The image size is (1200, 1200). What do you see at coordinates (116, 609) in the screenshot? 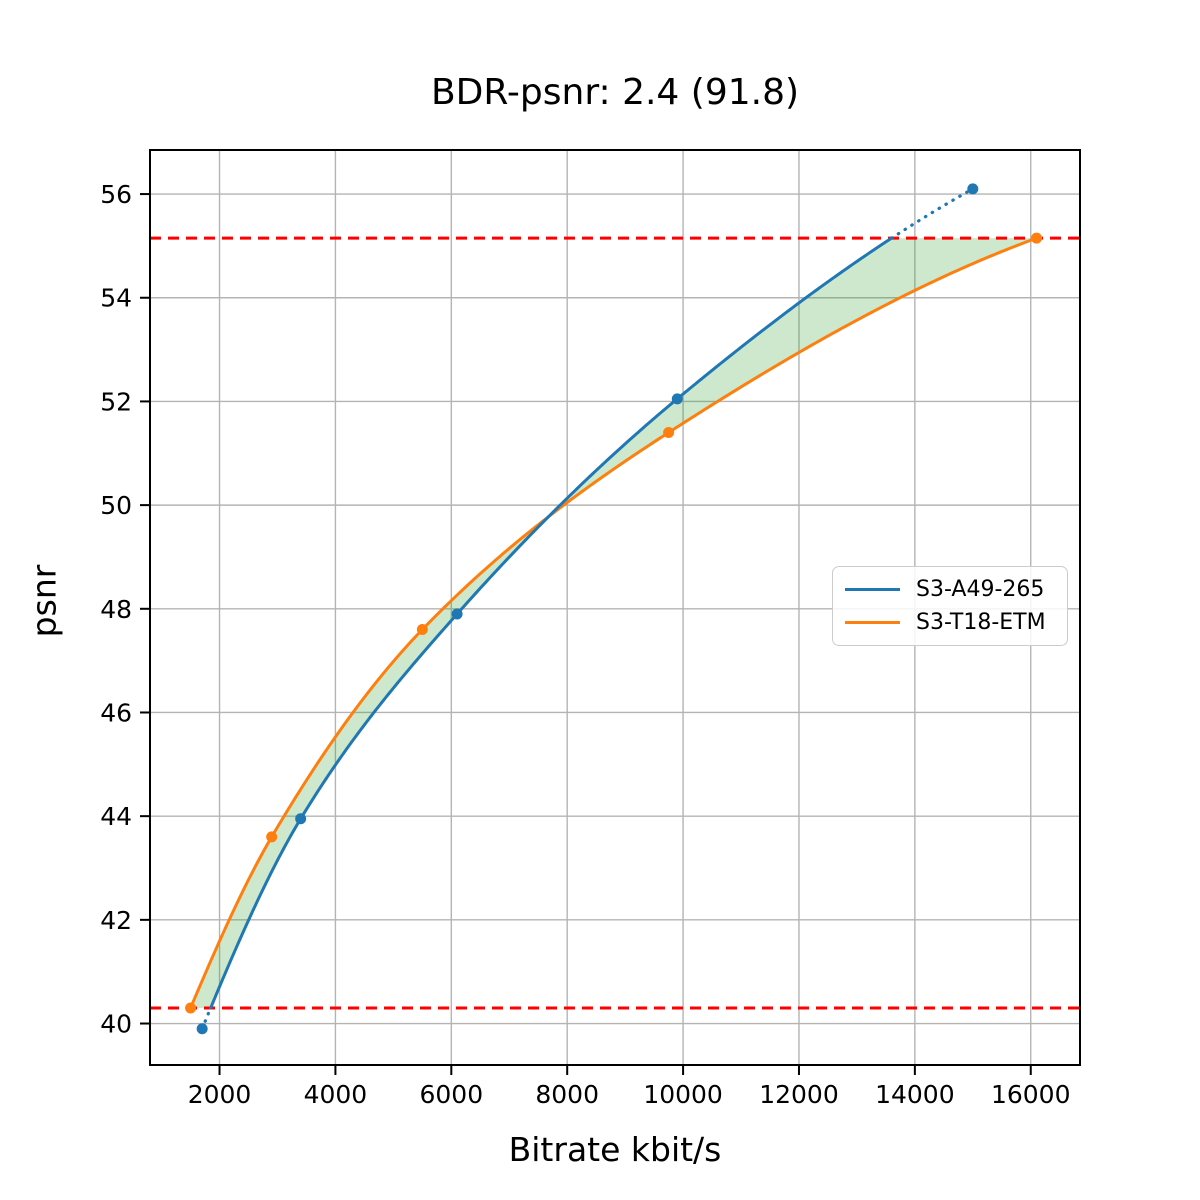
I see `y-tick-label-48: 48` at bounding box center [116, 609].